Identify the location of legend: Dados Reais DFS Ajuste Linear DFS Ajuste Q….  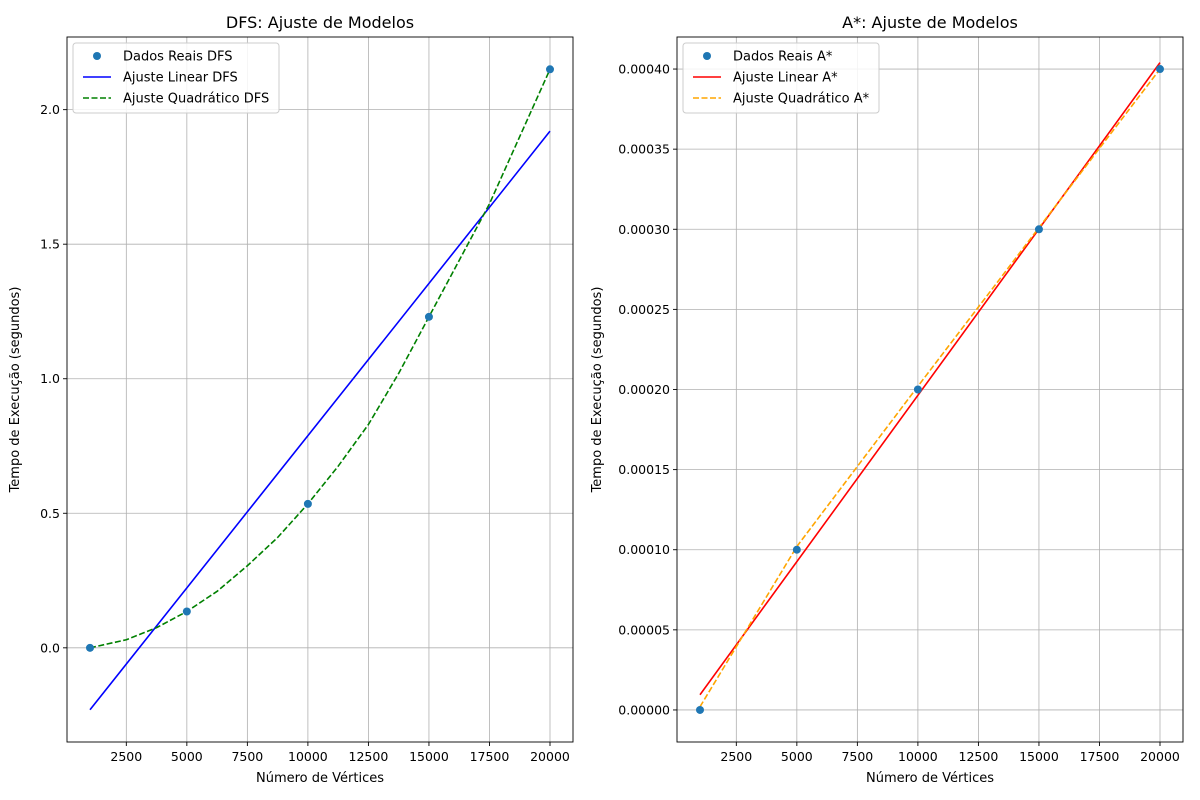
(176, 78).